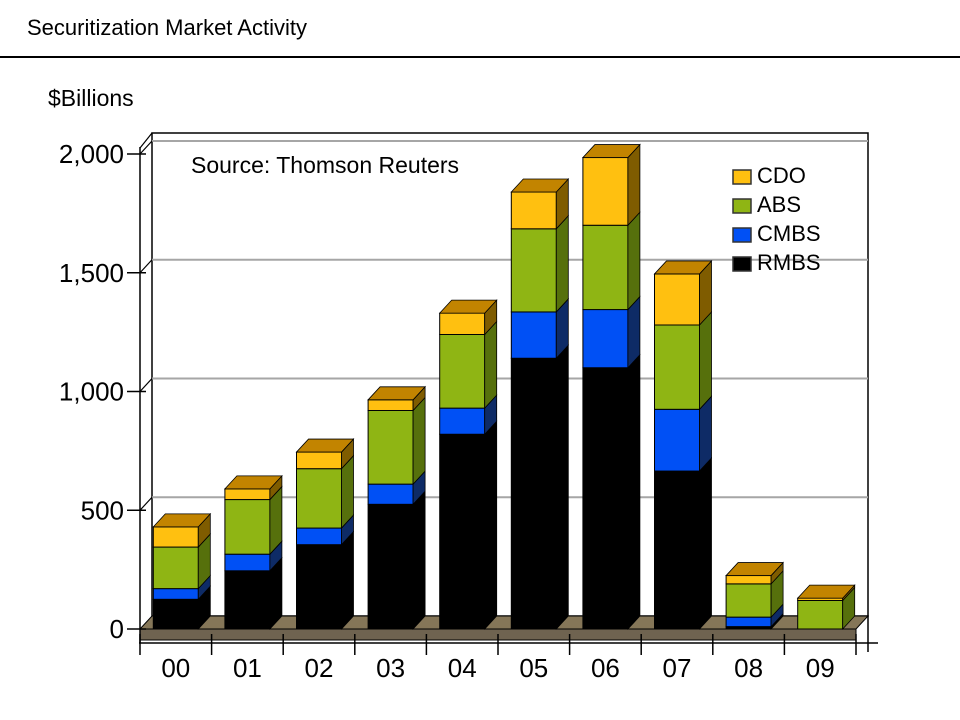 The width and height of the screenshot is (960, 720). Describe the element at coordinates (820, 668) in the screenshot. I see `x-category-label-09: 09` at that location.